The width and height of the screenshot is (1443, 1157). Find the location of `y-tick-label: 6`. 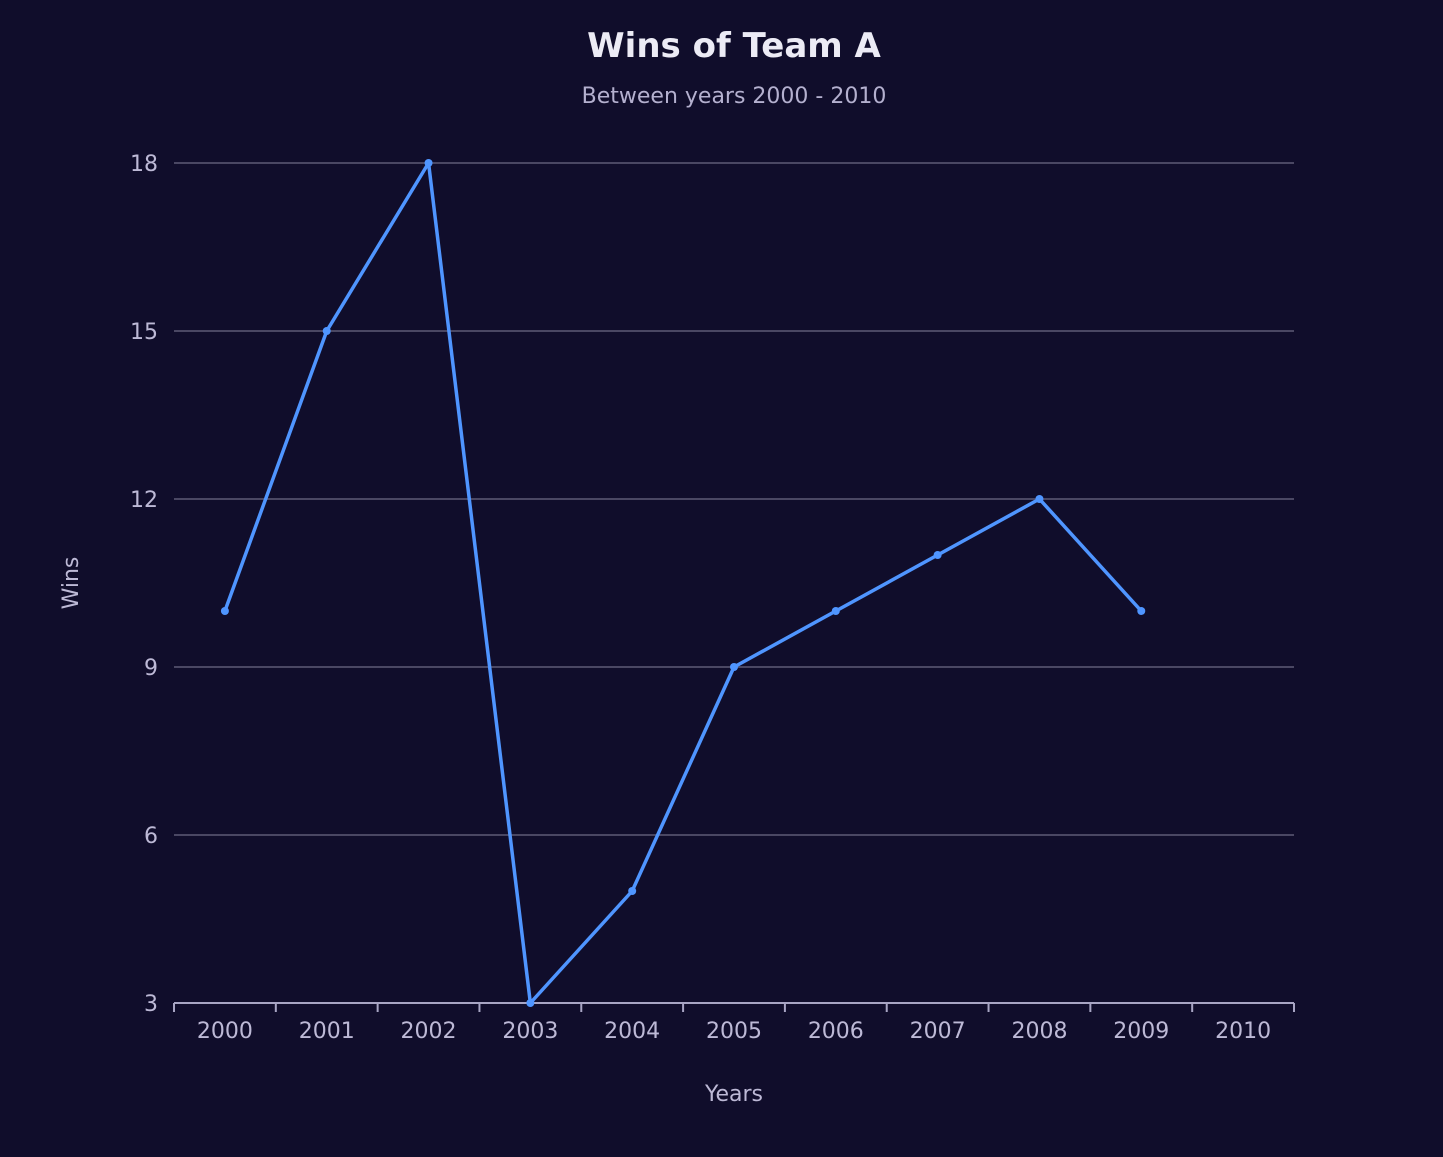

y-tick-label: 6 is located at coordinates (151, 836).